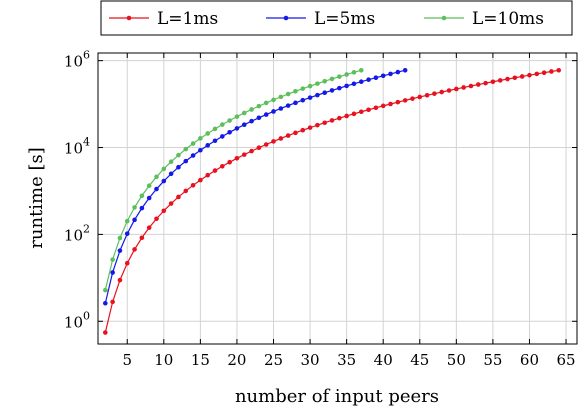 The image size is (581, 413). What do you see at coordinates (508, 19) in the screenshot?
I see `legend-label: L=10ms` at bounding box center [508, 19].